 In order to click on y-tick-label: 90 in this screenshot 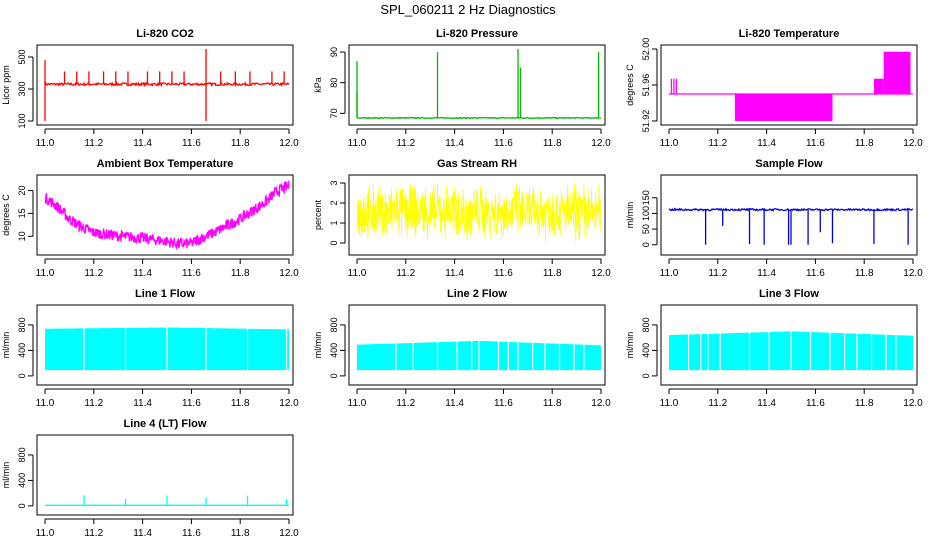, I will do `click(334, 52)`.